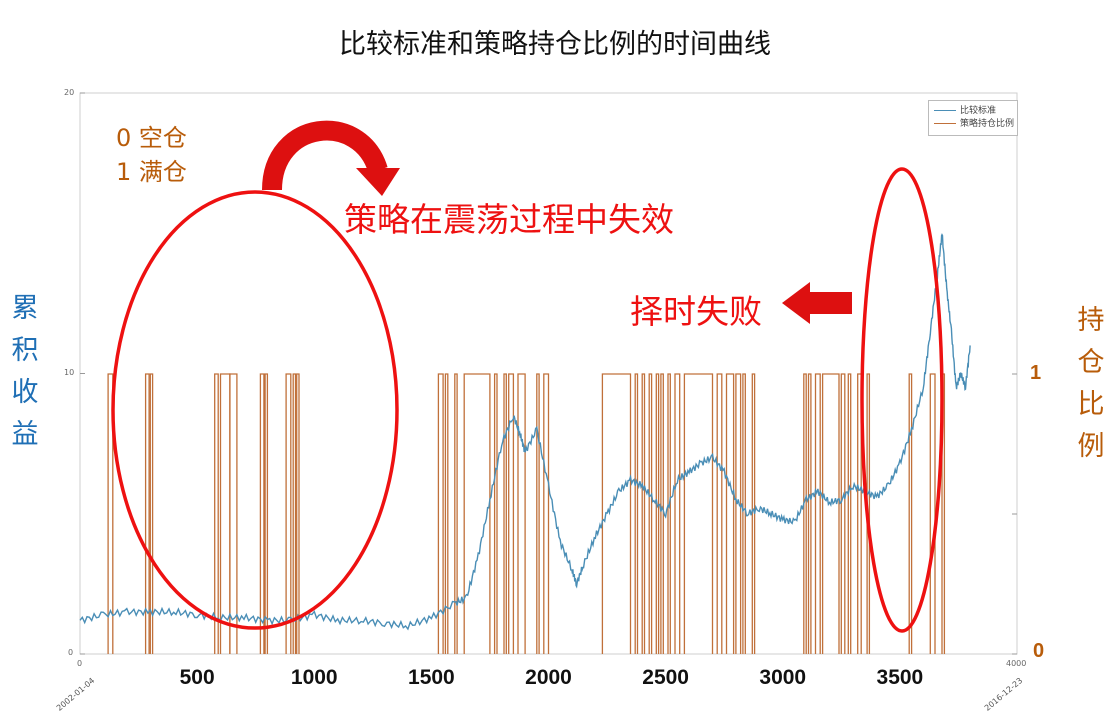  I want to click on x-tick-0: 0, so click(79, 663).